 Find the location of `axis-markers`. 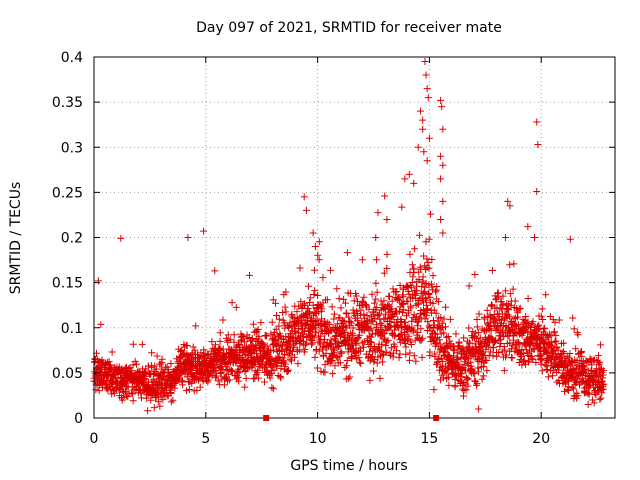

axis-markers is located at coordinates (351, 418).